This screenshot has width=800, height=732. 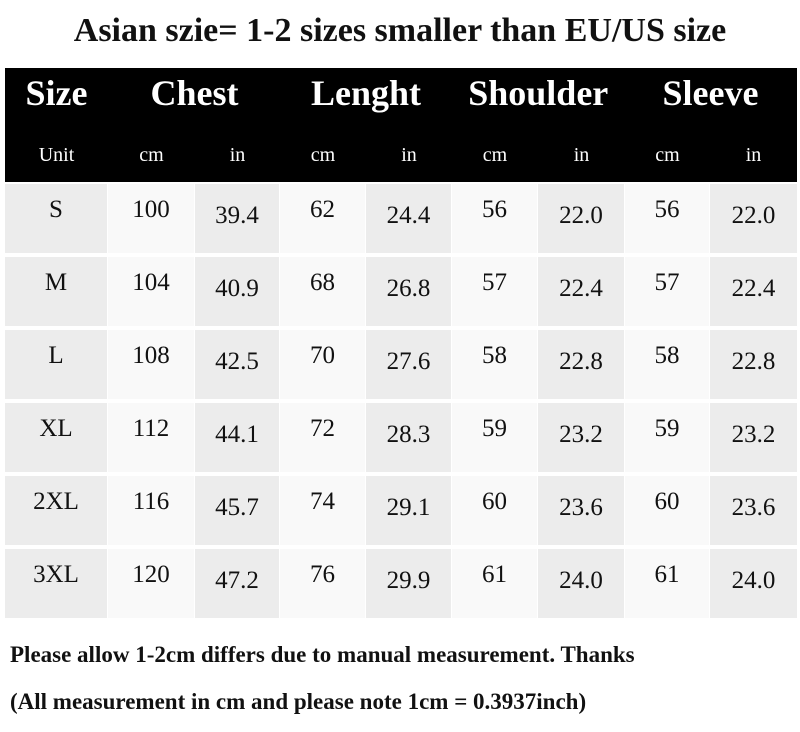 What do you see at coordinates (408, 510) in the screenshot?
I see `measure-cell: 29.1` at bounding box center [408, 510].